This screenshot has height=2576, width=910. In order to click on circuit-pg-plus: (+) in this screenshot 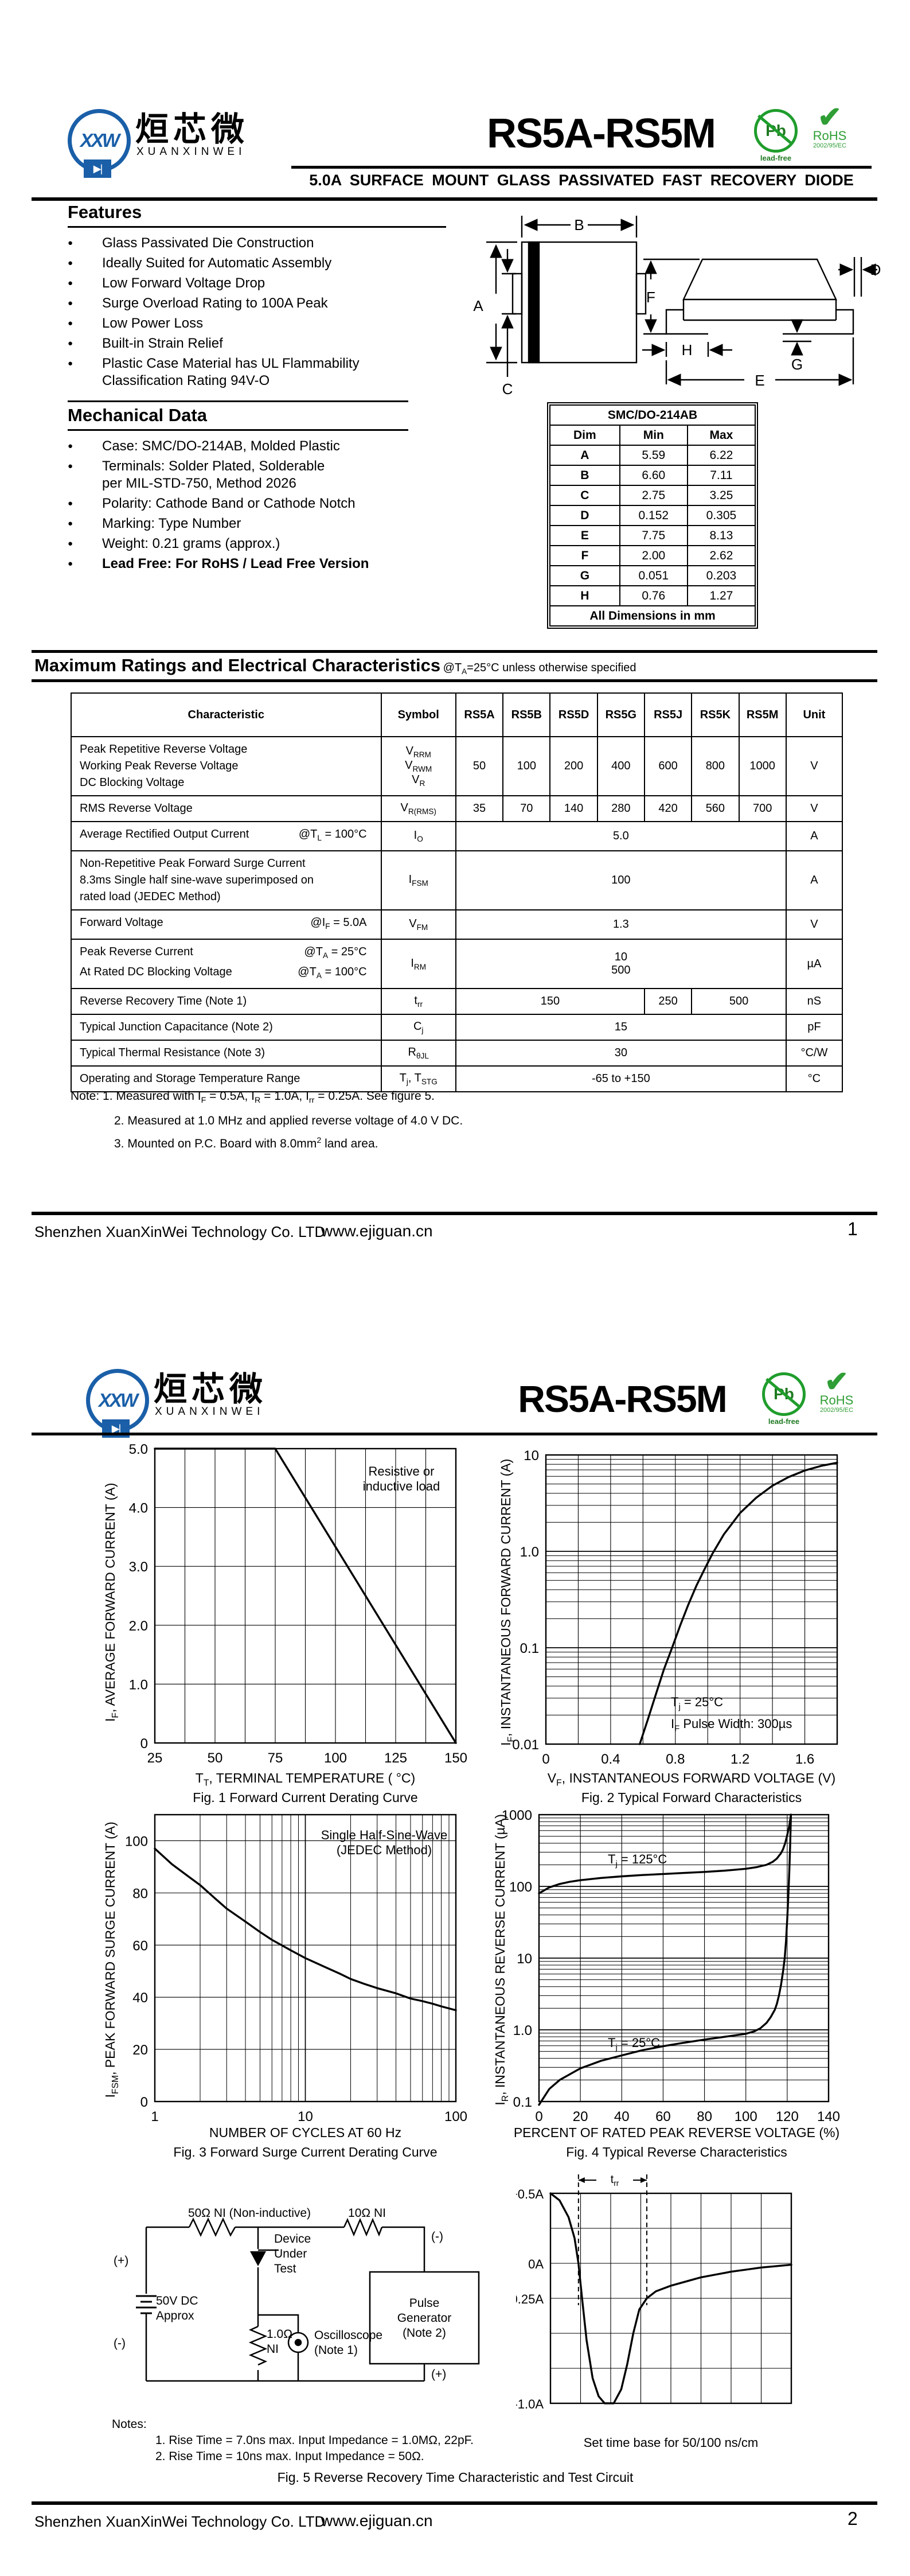, I will do `click(439, 2374)`.